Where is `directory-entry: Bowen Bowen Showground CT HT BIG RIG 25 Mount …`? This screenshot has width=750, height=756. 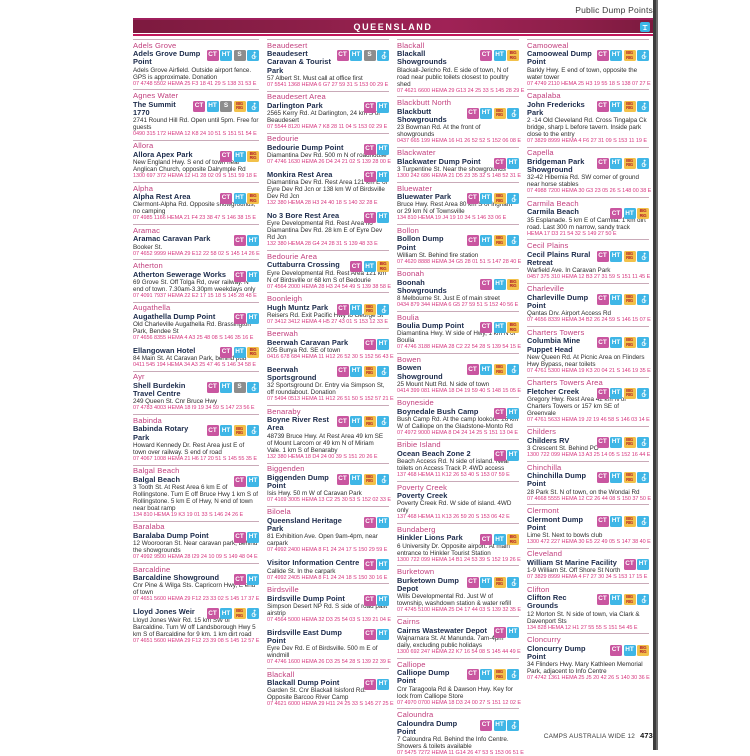
directory-entry: Bowen Bowen Showground CT HT BIG RIG 25 Mount … is located at coordinates (459, 373).